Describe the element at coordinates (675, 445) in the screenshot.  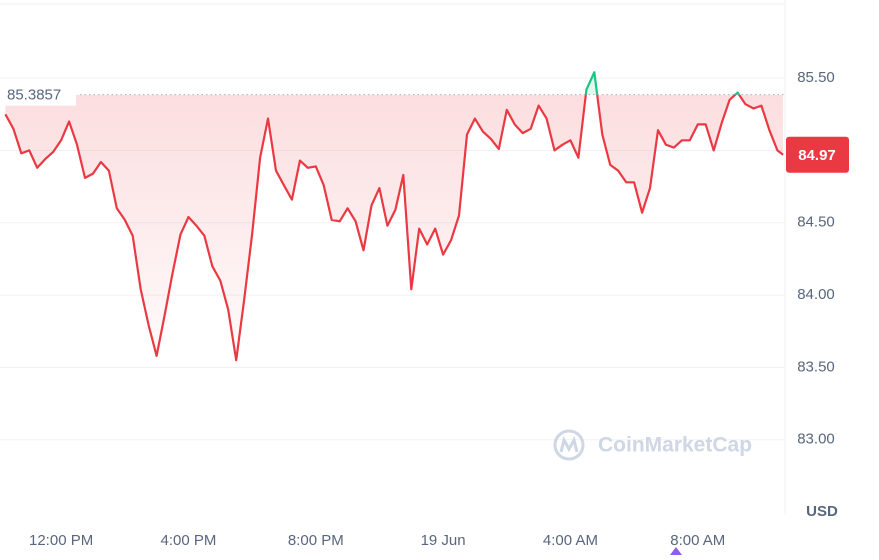
I see `watermark-text: CoinMarketCap` at that location.